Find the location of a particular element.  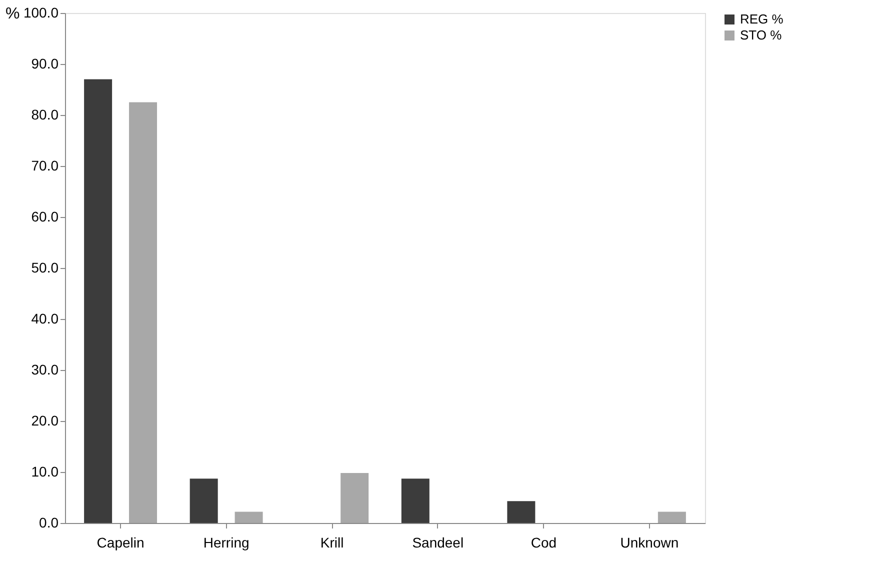

y-tick-label: 90.0 is located at coordinates (45, 64).